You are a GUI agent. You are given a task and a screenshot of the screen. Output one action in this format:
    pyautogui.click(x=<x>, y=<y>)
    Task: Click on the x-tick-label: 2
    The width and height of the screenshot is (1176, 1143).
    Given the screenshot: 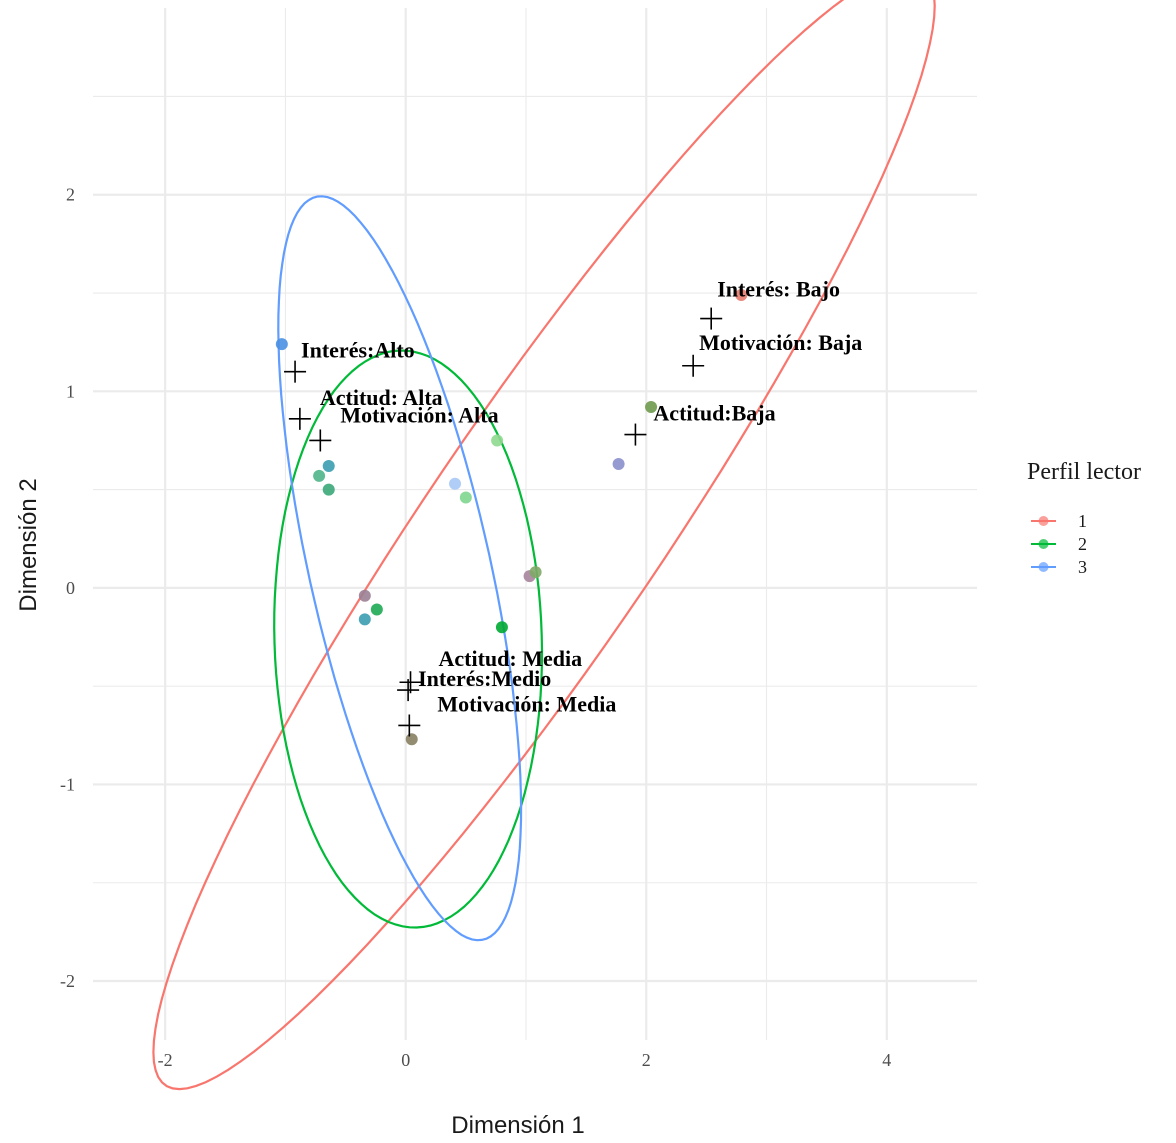 What is the action you would take?
    pyautogui.click(x=646, y=1060)
    